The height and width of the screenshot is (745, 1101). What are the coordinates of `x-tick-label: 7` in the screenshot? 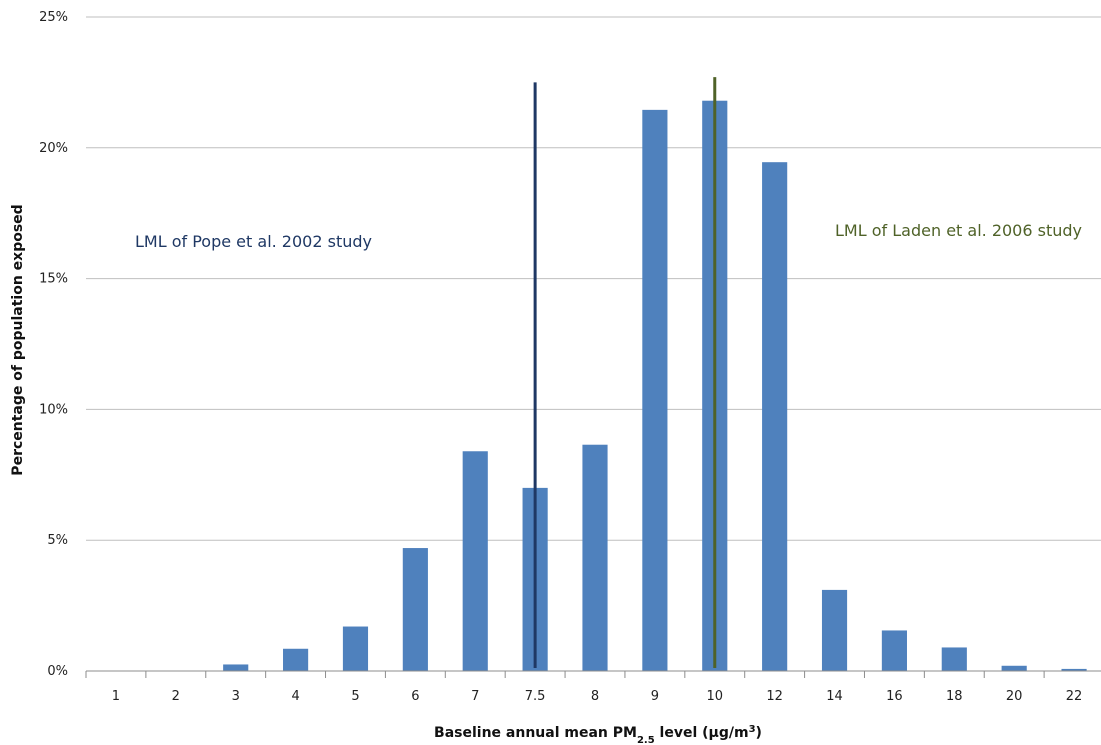 It's located at (475, 696).